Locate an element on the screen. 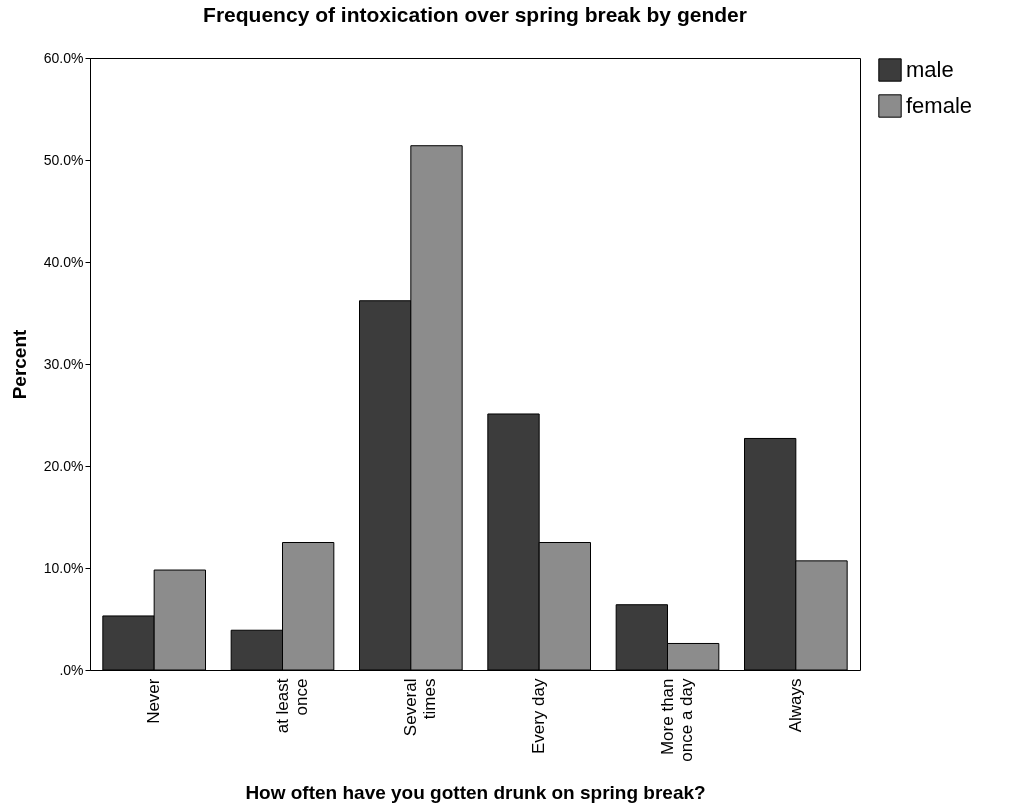  y-tick-label: 10.0% is located at coordinates (63, 567).